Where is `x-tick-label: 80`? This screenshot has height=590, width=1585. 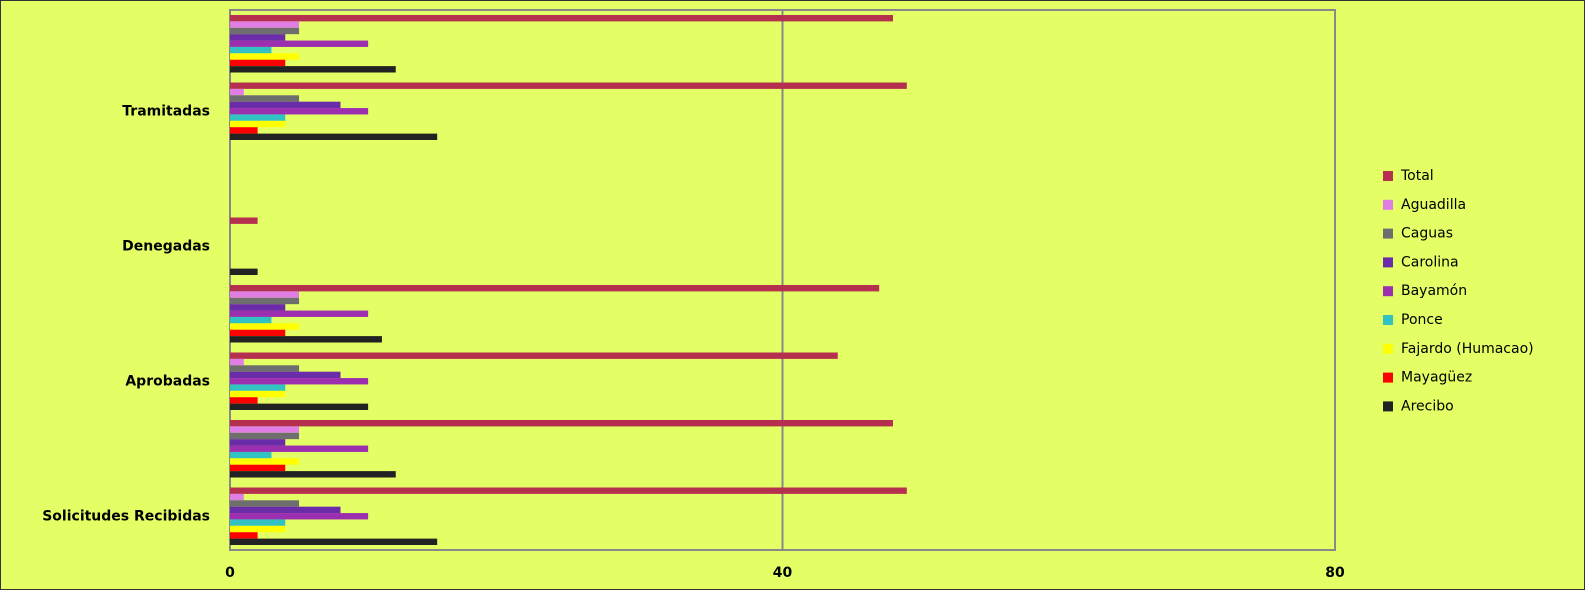
x-tick-label: 80 is located at coordinates (1335, 573).